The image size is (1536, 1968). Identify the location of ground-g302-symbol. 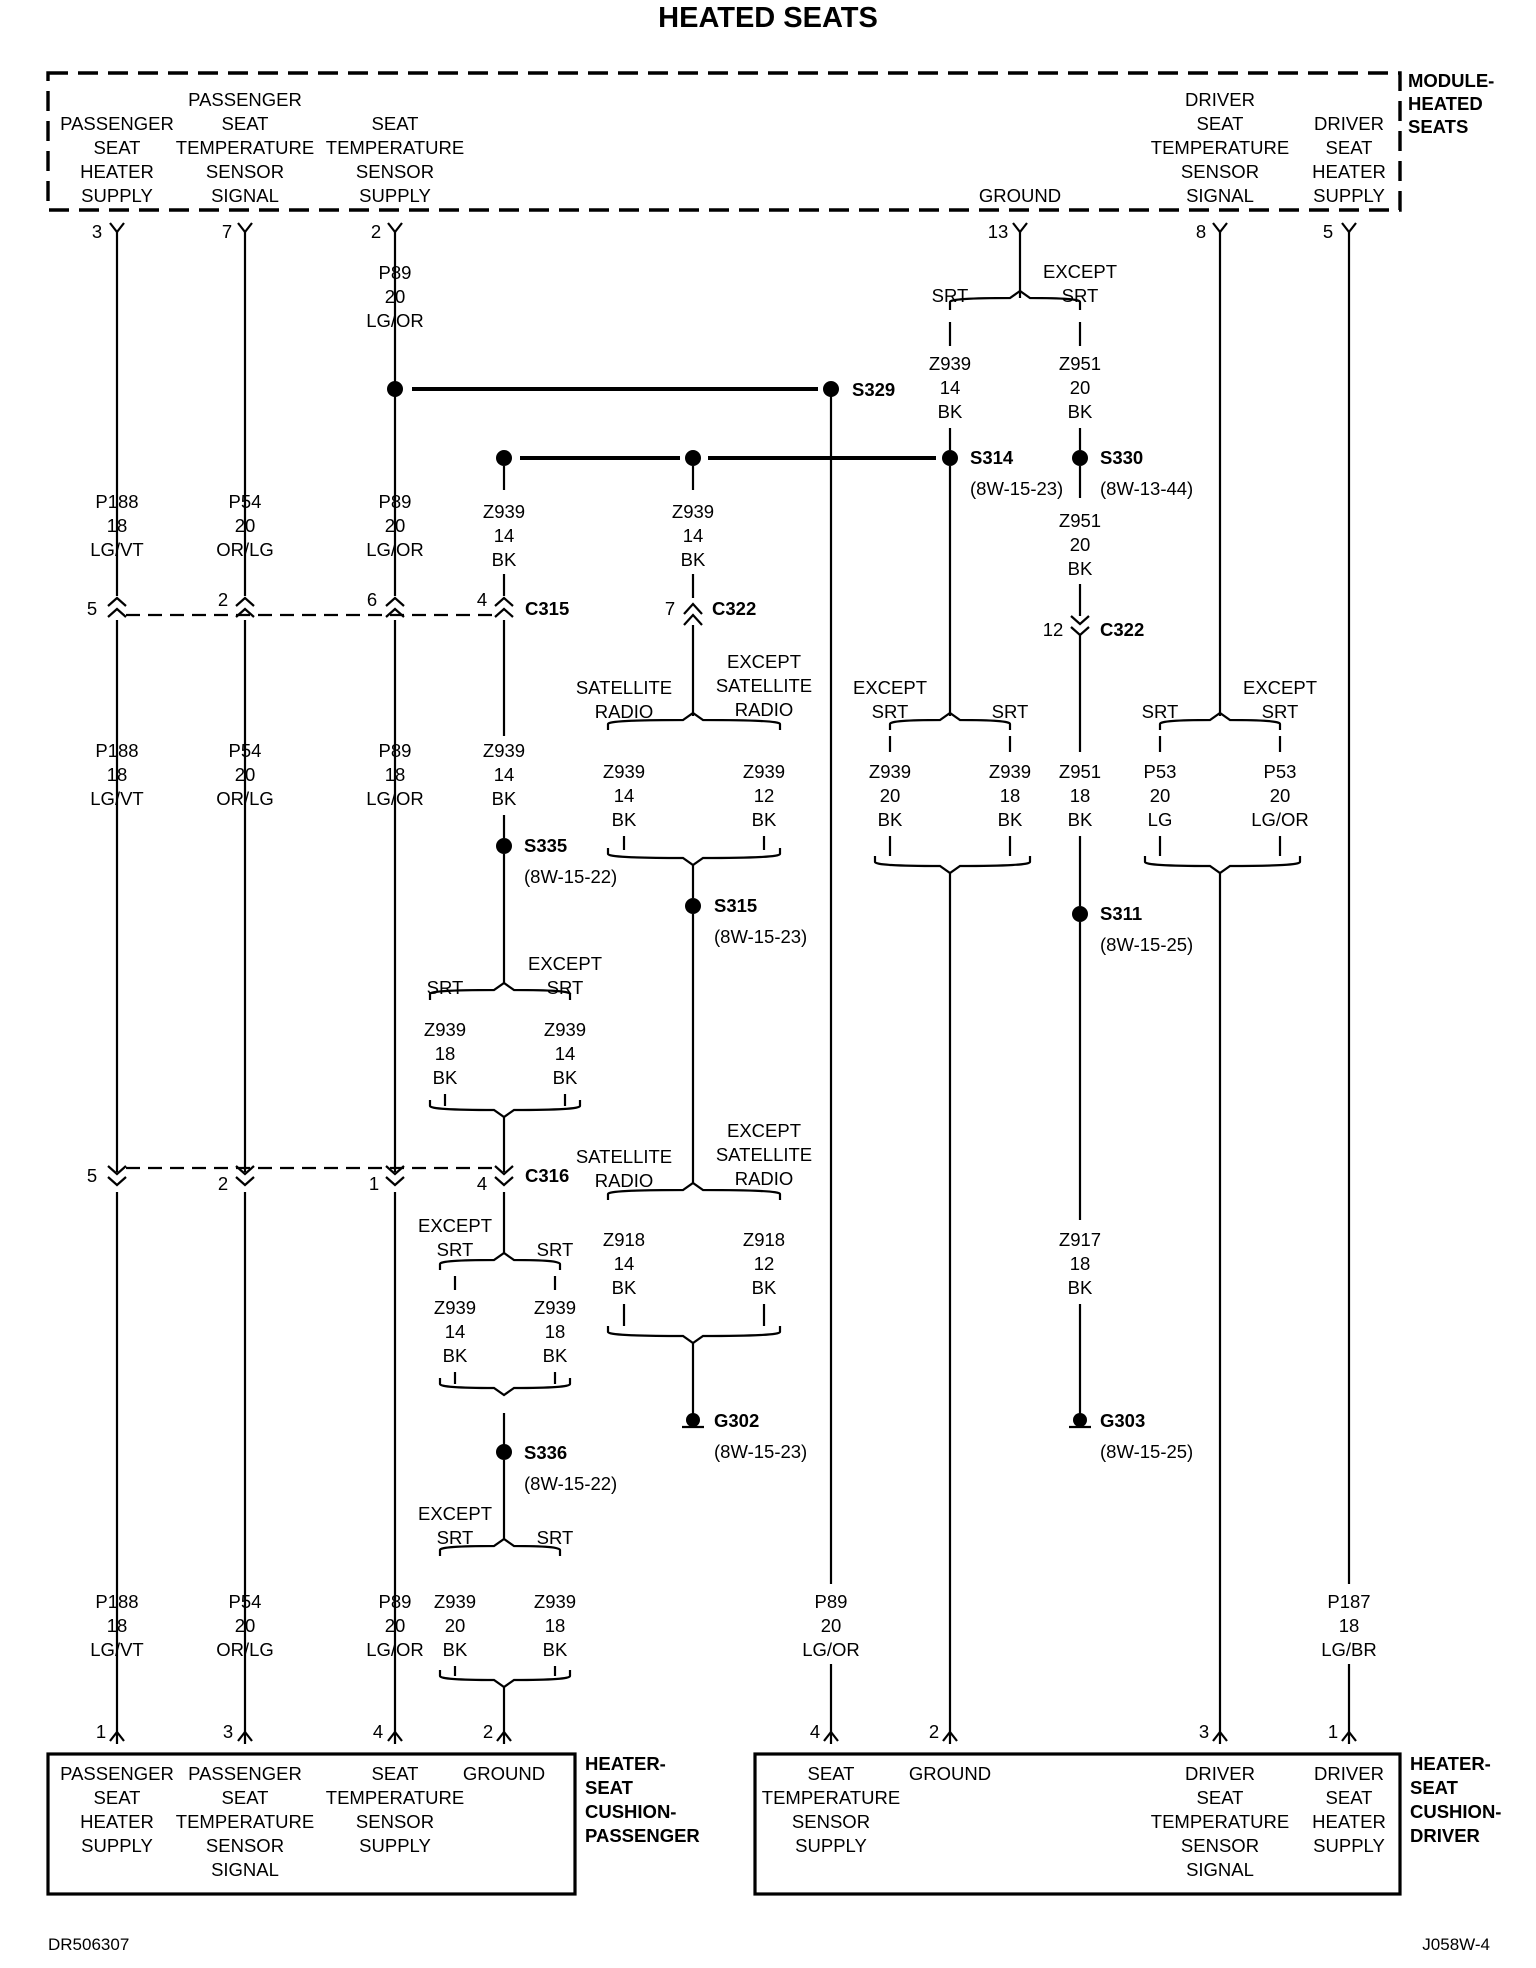
(693, 1421).